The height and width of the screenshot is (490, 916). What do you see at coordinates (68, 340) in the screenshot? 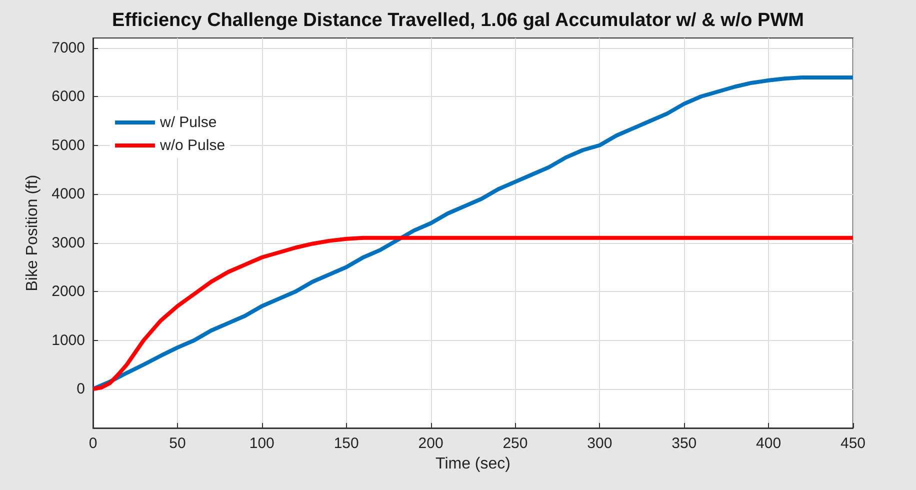
I see `y-tick-label: 1000` at bounding box center [68, 340].